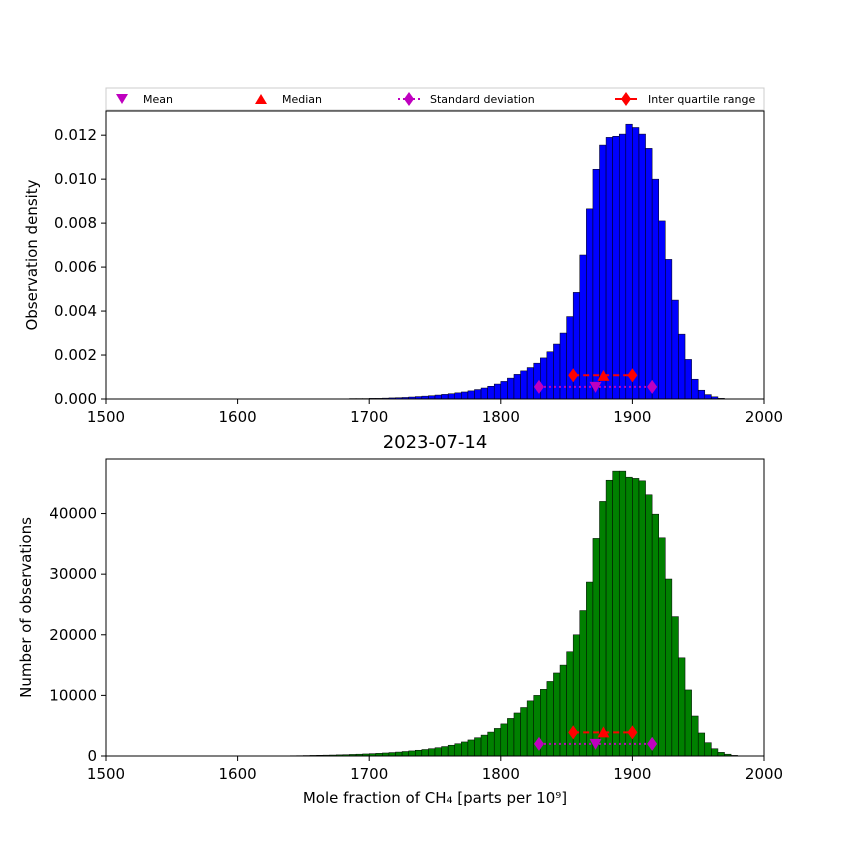  Describe the element at coordinates (92, 756) in the screenshot. I see `count-y-tick-label: 0` at that location.